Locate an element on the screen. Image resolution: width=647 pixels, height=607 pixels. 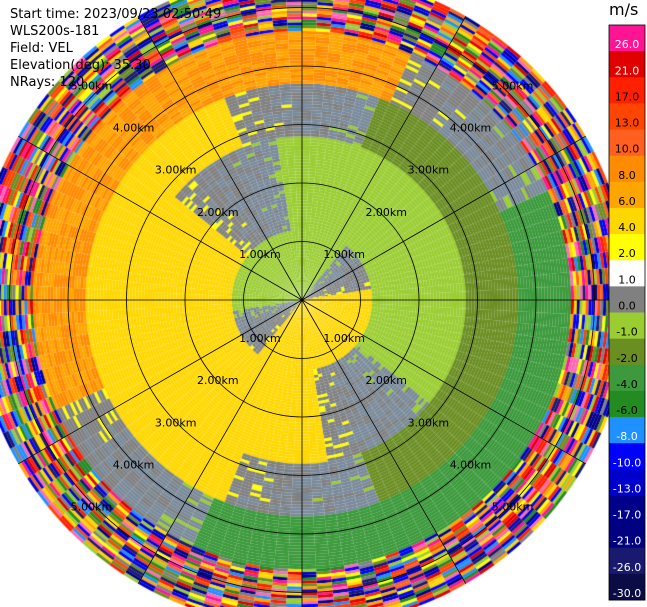
colorbar-tick-label: 2.0 is located at coordinates (627, 253).